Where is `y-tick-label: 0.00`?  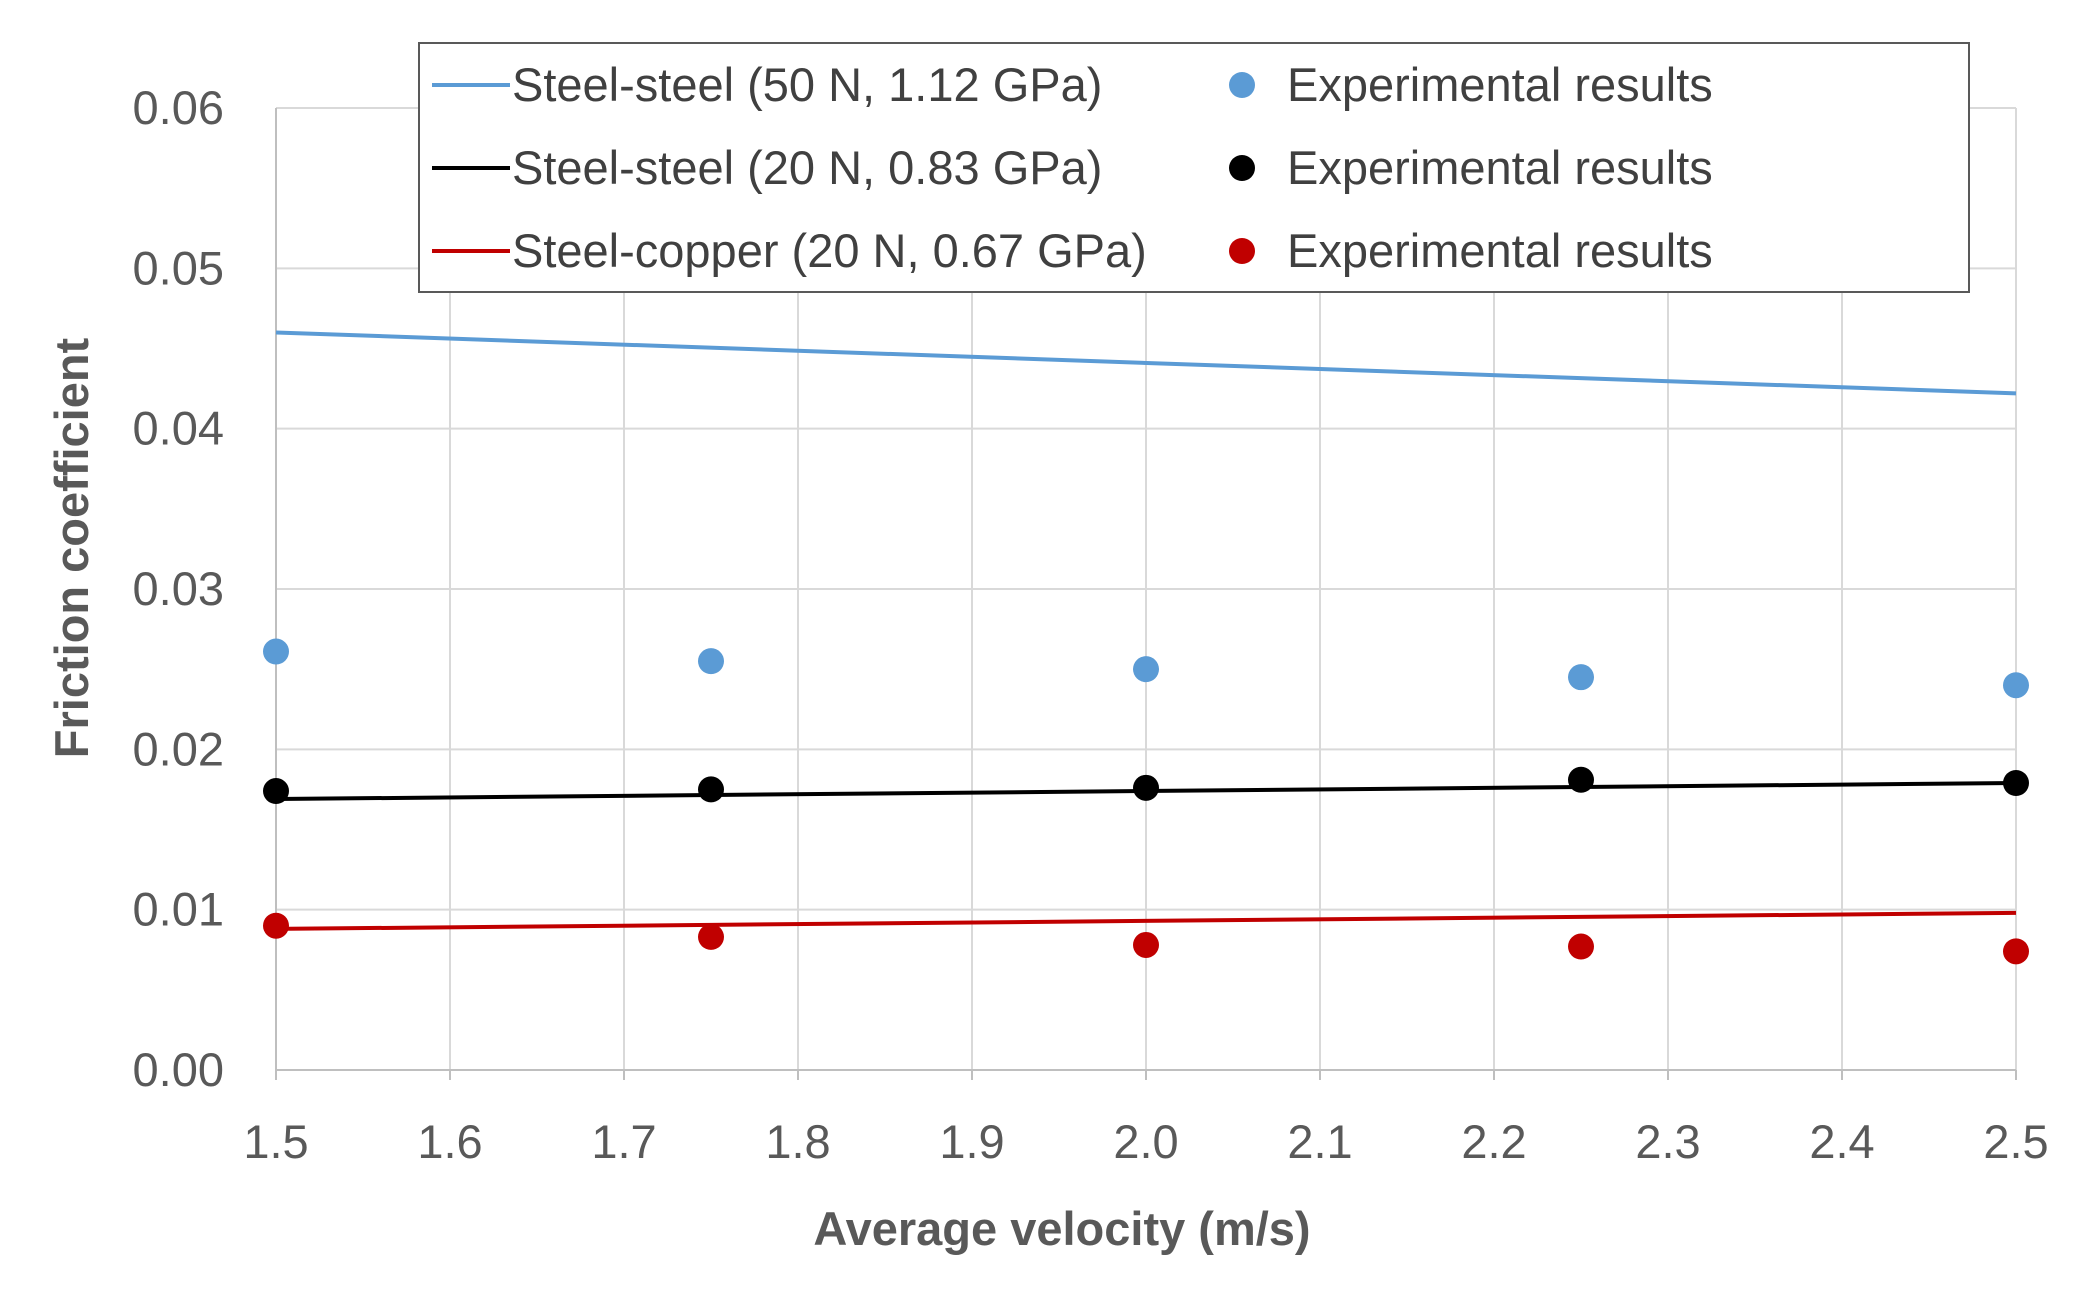
y-tick-label: 0.00 is located at coordinates (178, 1069).